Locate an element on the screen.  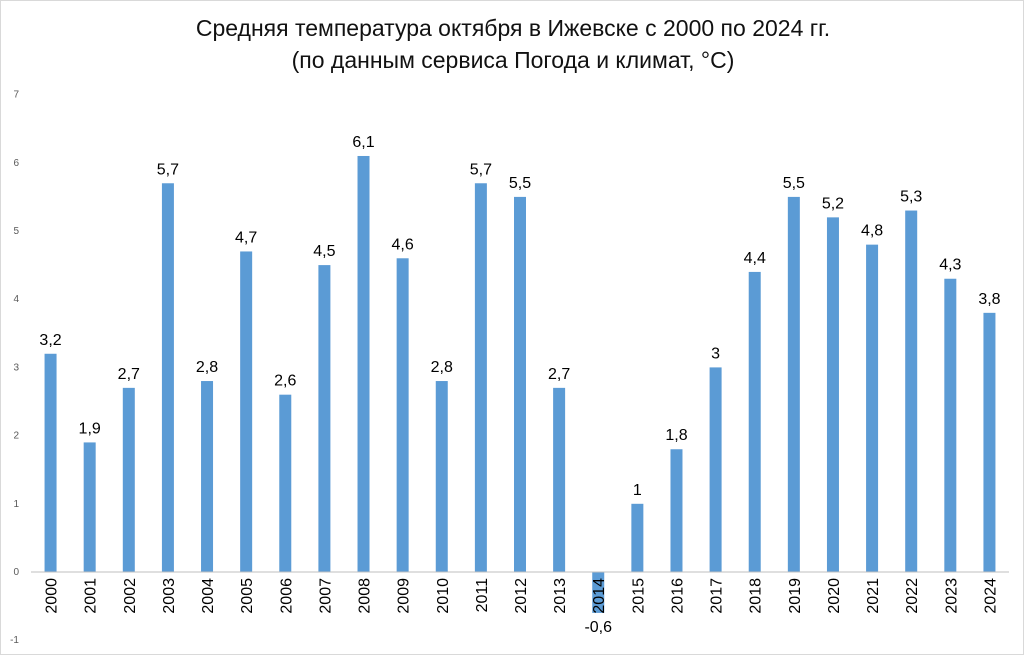
y-tick-label: 7 is located at coordinates (16, 95).